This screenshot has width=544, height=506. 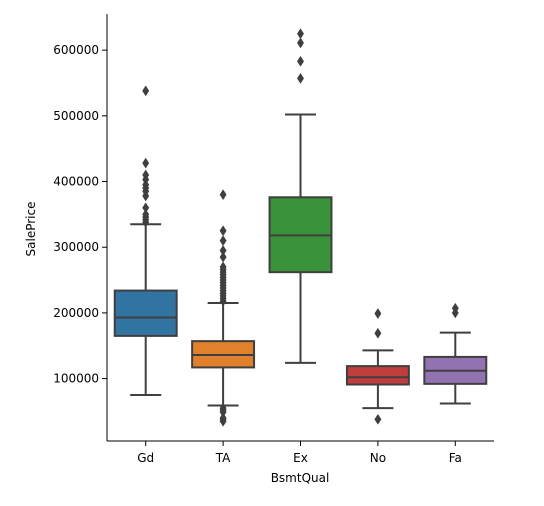 I want to click on y-axis-label: SalePrice, so click(x=31, y=229).